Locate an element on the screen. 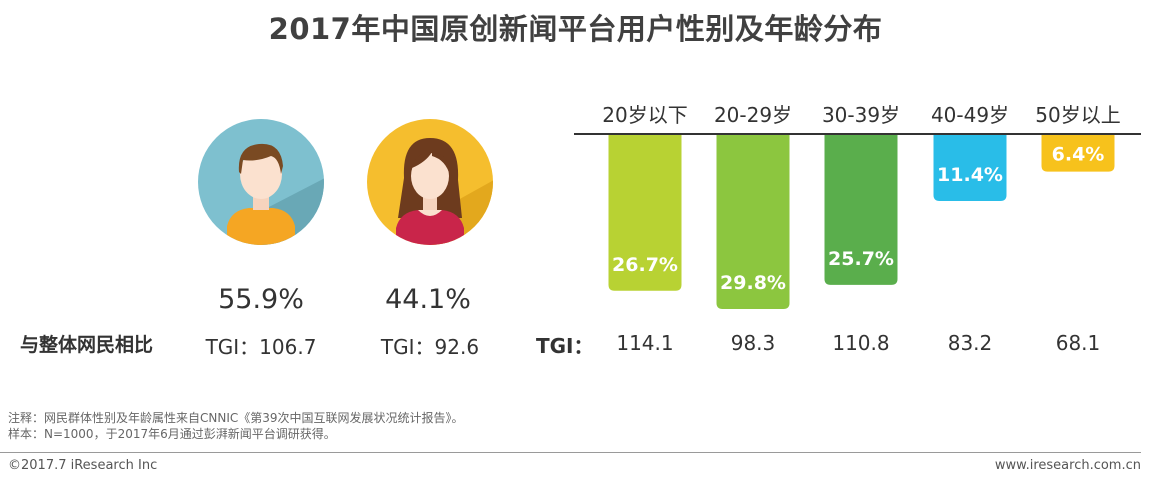 Image resolution: width=1151 pixels, height=478 pixels. tgi-value: 114.1 is located at coordinates (644, 343).